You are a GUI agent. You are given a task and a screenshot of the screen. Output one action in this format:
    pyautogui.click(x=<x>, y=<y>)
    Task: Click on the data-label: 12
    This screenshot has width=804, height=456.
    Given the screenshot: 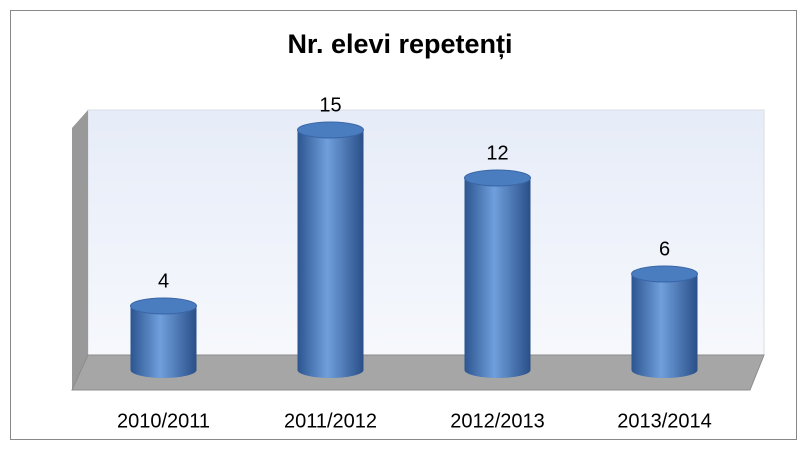 What is the action you would take?
    pyautogui.click(x=497, y=153)
    